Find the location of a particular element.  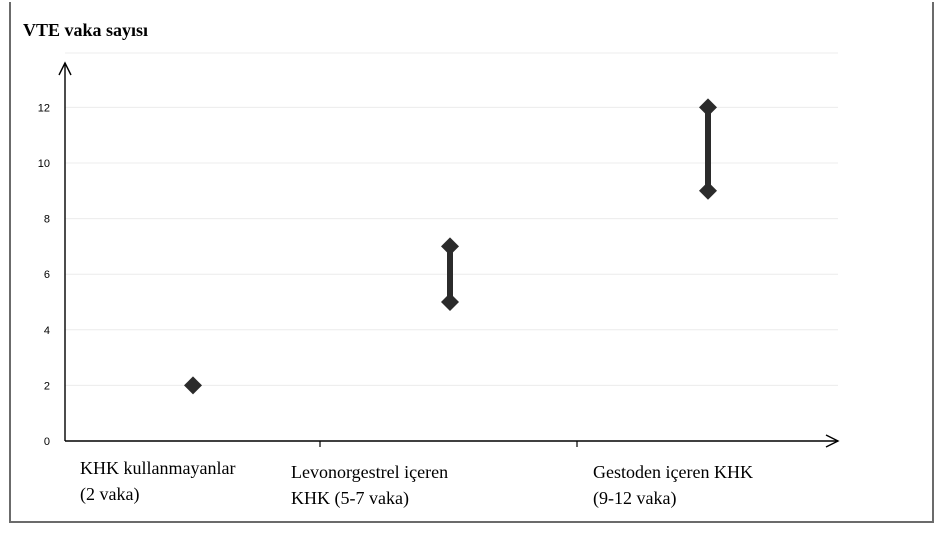

y-tick-label-0: 0 is located at coordinates (47, 442).